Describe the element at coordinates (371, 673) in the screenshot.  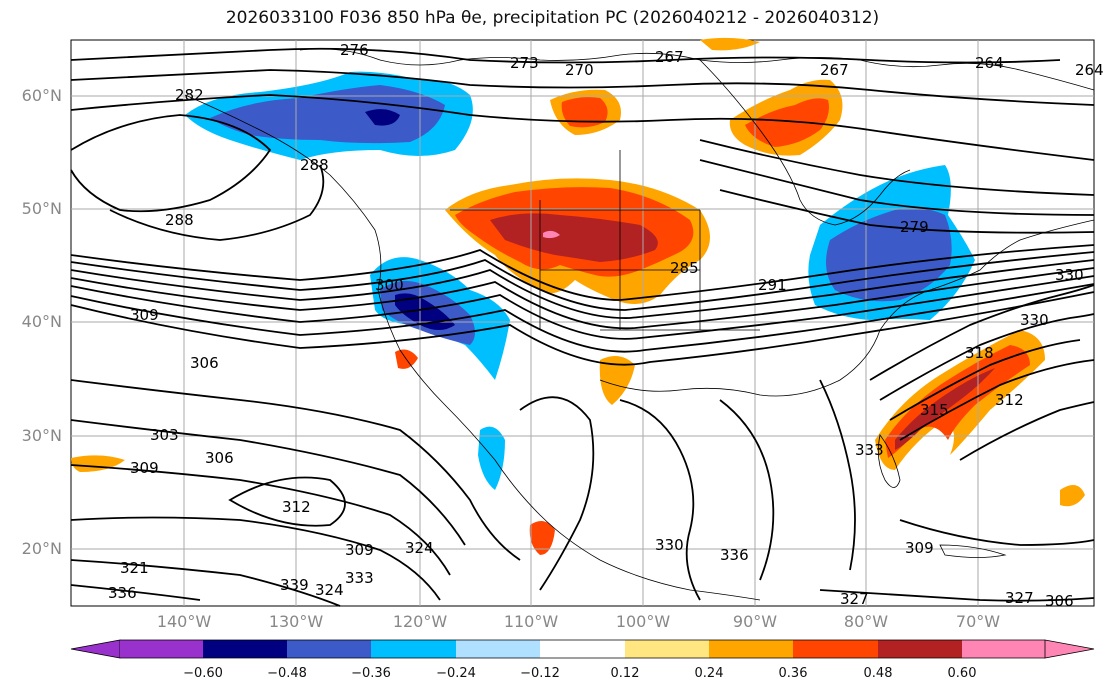
I see `colorbar-tick-label: −0.36` at that location.